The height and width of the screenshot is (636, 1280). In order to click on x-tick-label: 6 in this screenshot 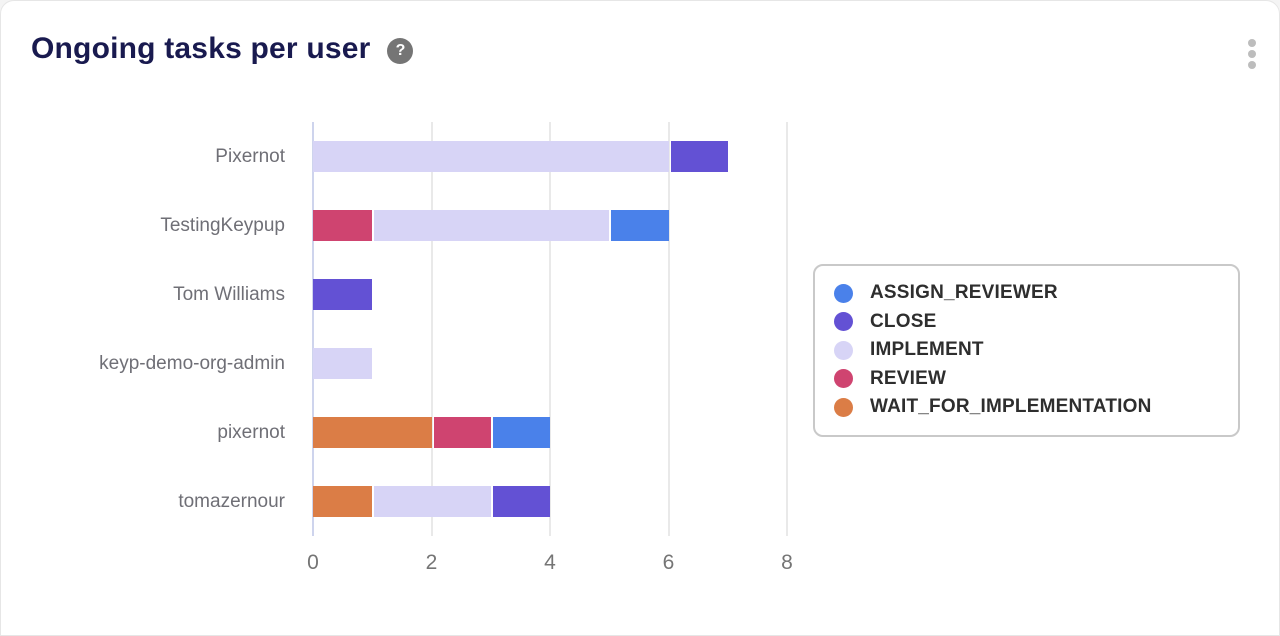, I will do `click(668, 562)`.